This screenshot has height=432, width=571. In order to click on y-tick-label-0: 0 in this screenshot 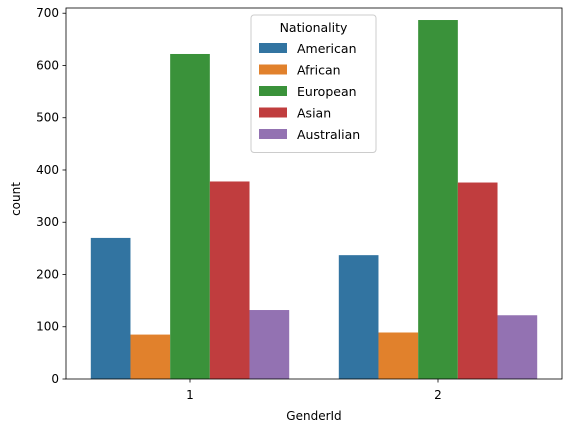, I will do `click(55, 379)`.